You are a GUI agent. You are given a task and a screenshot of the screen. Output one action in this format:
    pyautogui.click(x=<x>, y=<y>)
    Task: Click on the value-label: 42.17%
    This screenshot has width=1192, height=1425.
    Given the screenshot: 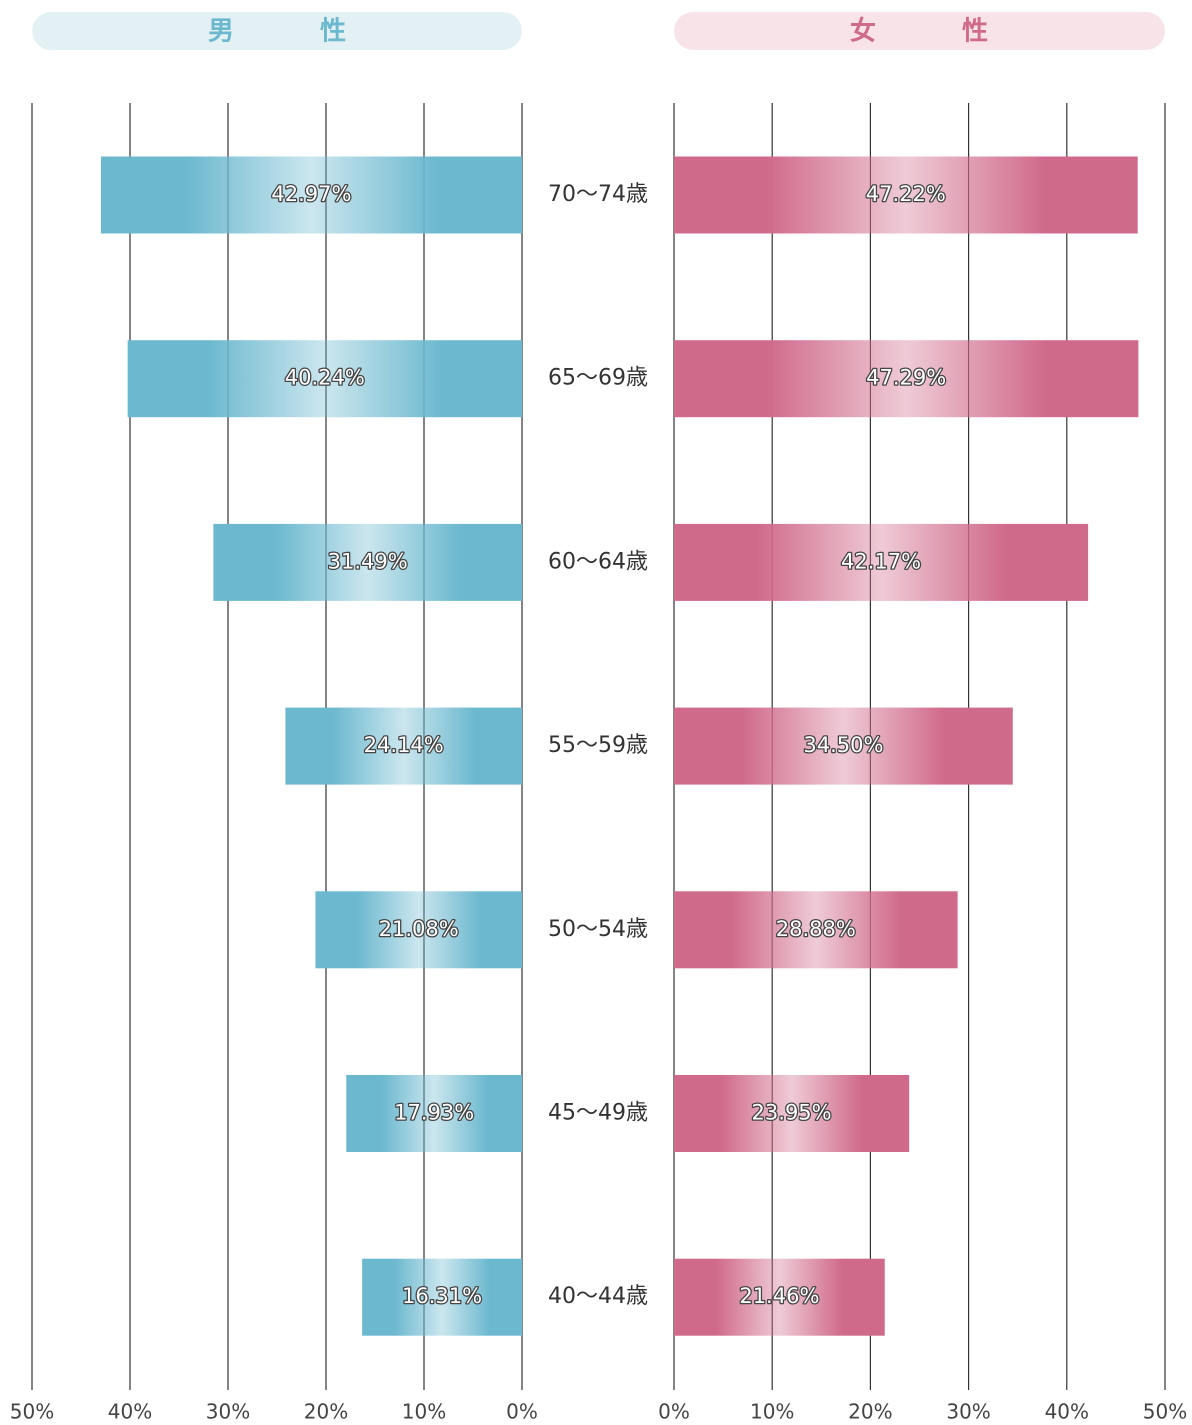 What is the action you would take?
    pyautogui.click(x=881, y=561)
    